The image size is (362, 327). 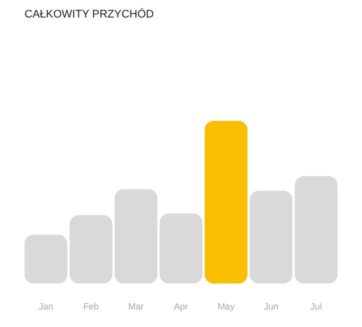 What do you see at coordinates (136, 307) in the screenshot?
I see `x-tick-label: Mar` at bounding box center [136, 307].